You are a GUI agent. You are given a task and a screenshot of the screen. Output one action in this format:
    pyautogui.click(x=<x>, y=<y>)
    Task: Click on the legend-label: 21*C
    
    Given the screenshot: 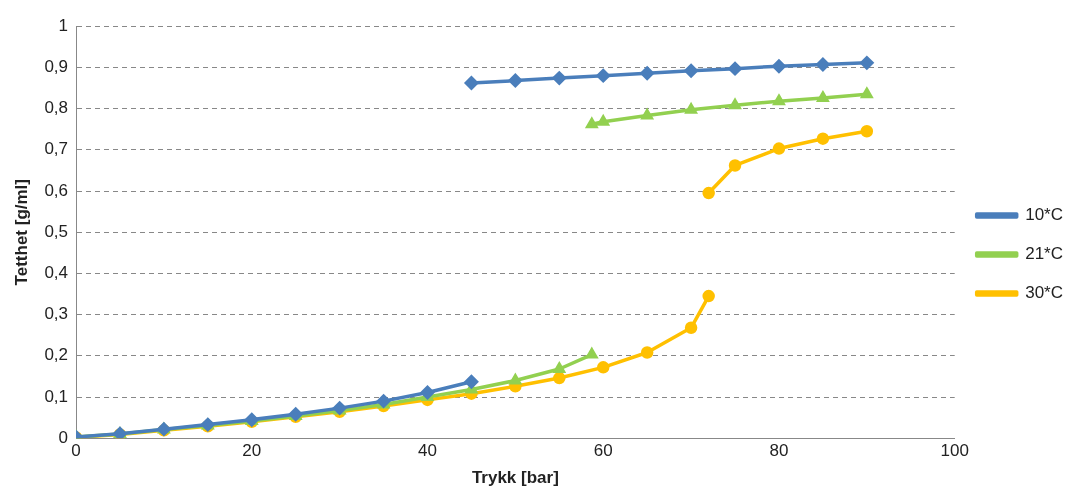 What is the action you would take?
    pyautogui.click(x=1044, y=254)
    